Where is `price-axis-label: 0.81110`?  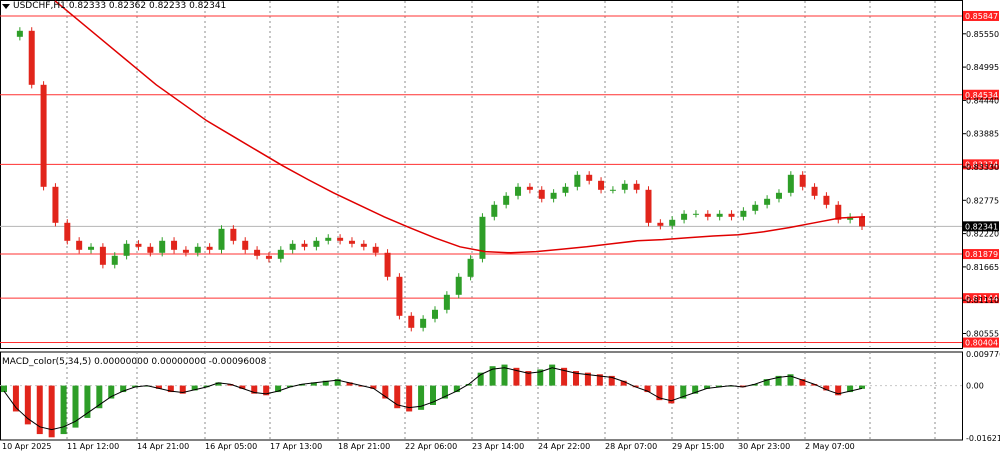
price-axis-label: 0.81110 is located at coordinates (982, 300).